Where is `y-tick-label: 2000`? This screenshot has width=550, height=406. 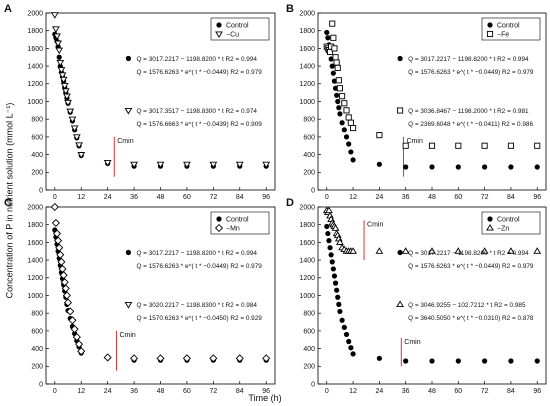
y-tick-label: 2000 is located at coordinates (307, 207).